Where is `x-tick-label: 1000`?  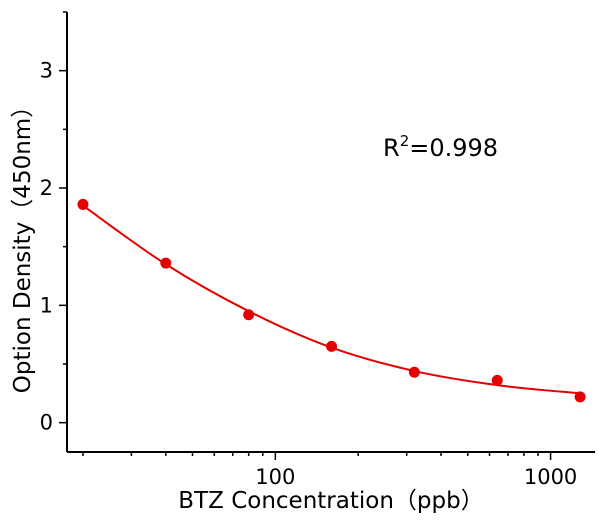 x-tick-label: 1000 is located at coordinates (550, 477).